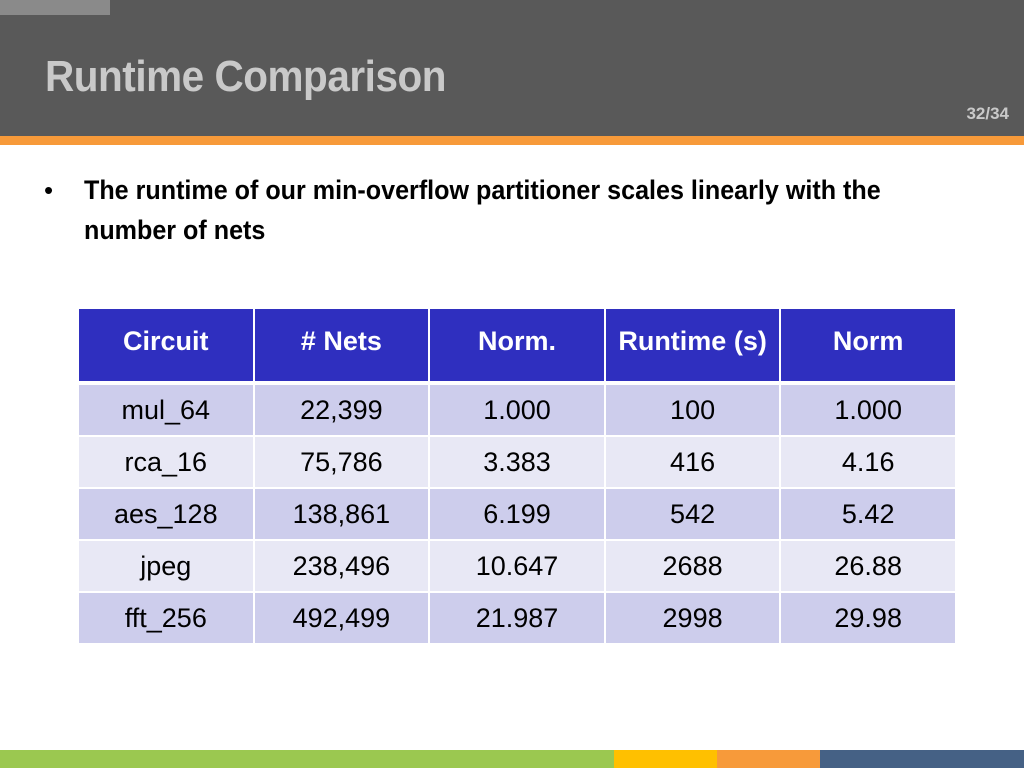 This screenshot has width=1024, height=768. Describe the element at coordinates (868, 409) in the screenshot. I see `cell-norm-runtime: 1.000` at that location.